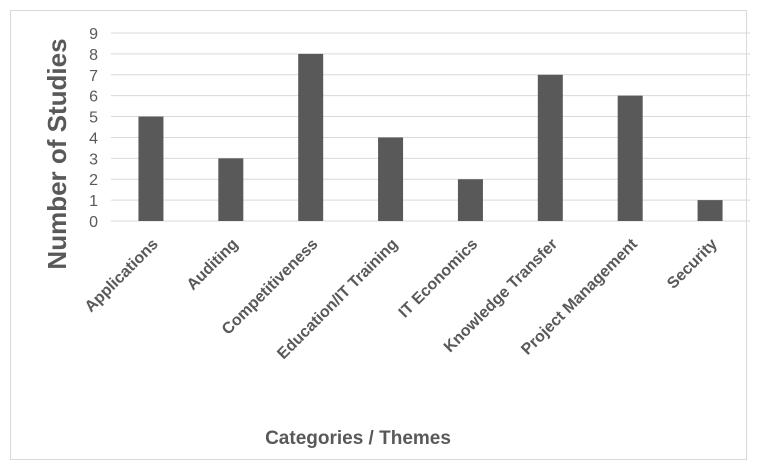  Describe the element at coordinates (391, 179) in the screenshot. I see `bar-education-it-training` at that location.